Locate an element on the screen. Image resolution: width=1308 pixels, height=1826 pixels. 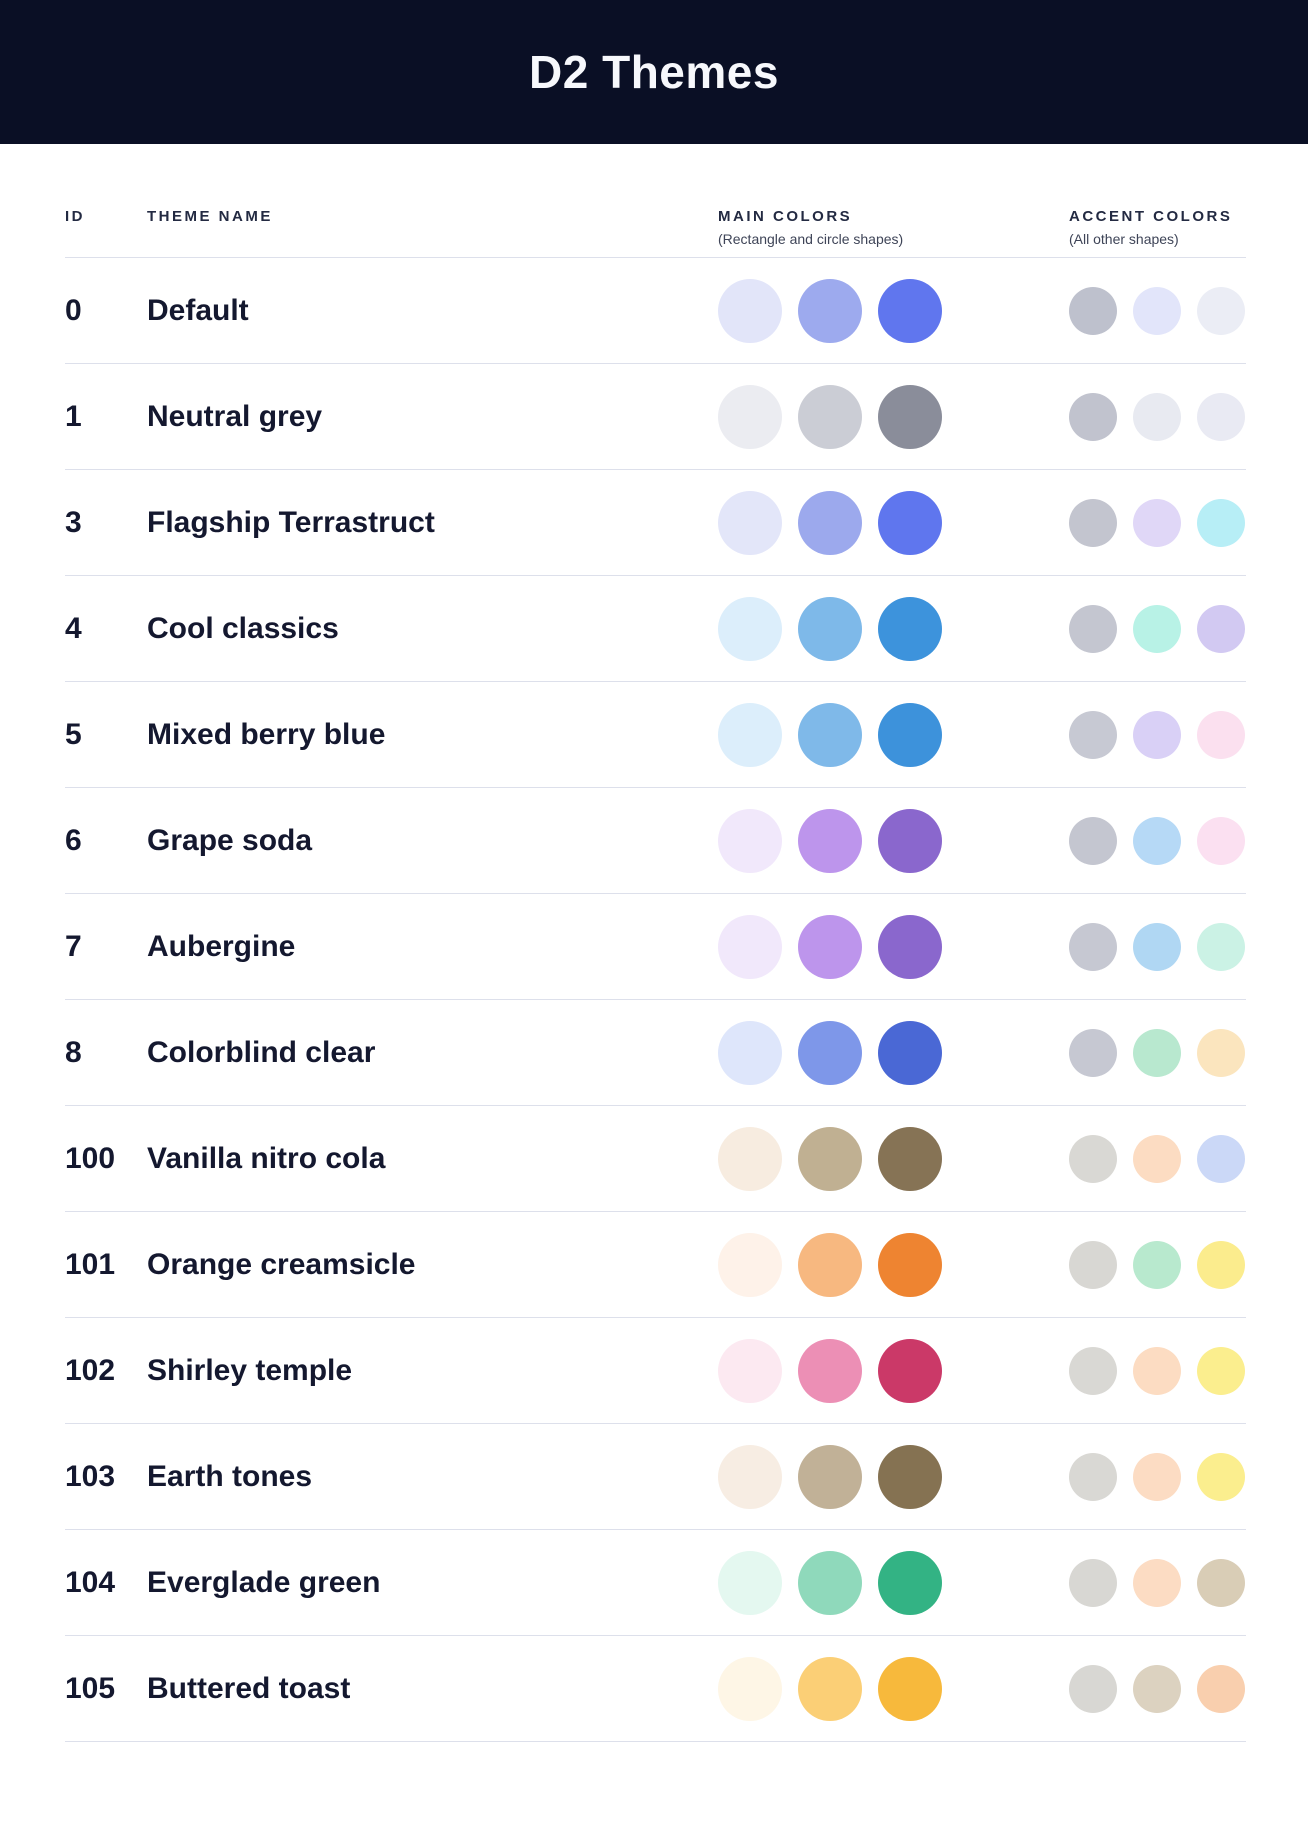
theme-id: 5 is located at coordinates (73, 734).